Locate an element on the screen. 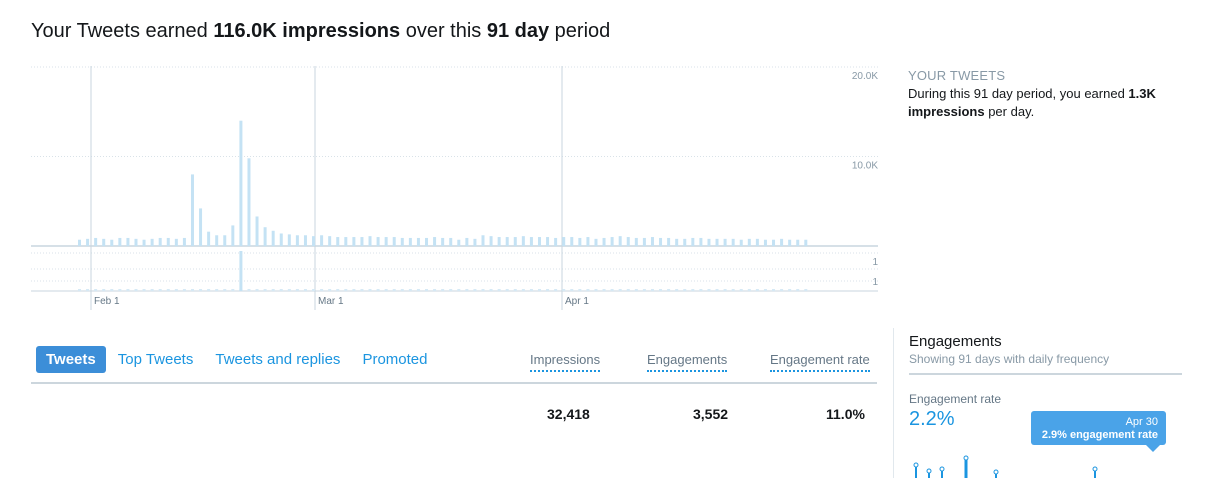 This screenshot has height=478, width=1225. column-header-engagements: Engagements is located at coordinates (687, 362).